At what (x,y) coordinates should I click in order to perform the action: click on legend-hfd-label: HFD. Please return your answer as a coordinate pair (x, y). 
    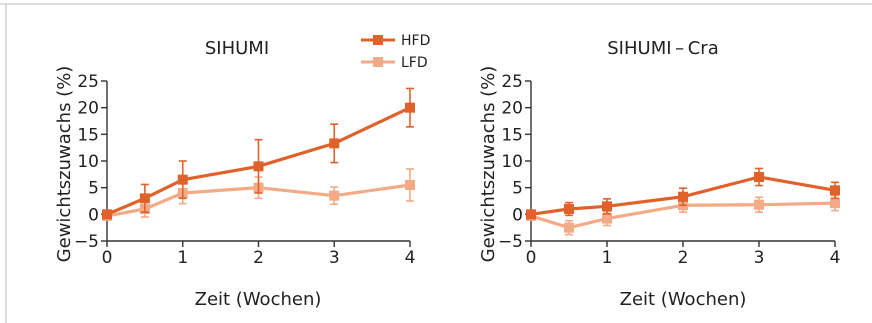
    Looking at the image, I should click on (415, 41).